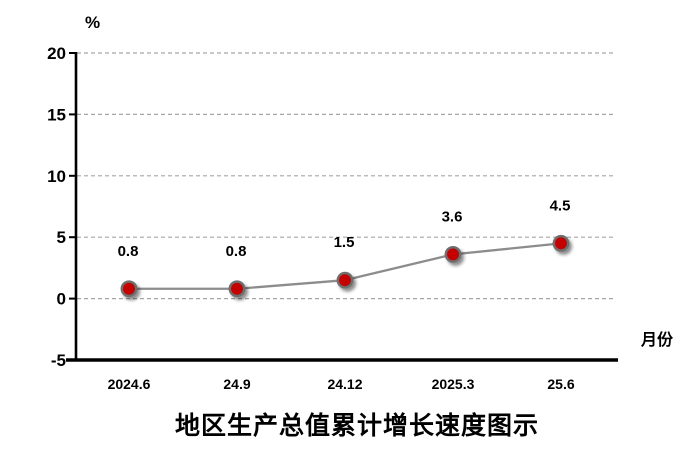  Describe the element at coordinates (129, 384) in the screenshot. I see `x-tick-label: 2024.6` at that location.